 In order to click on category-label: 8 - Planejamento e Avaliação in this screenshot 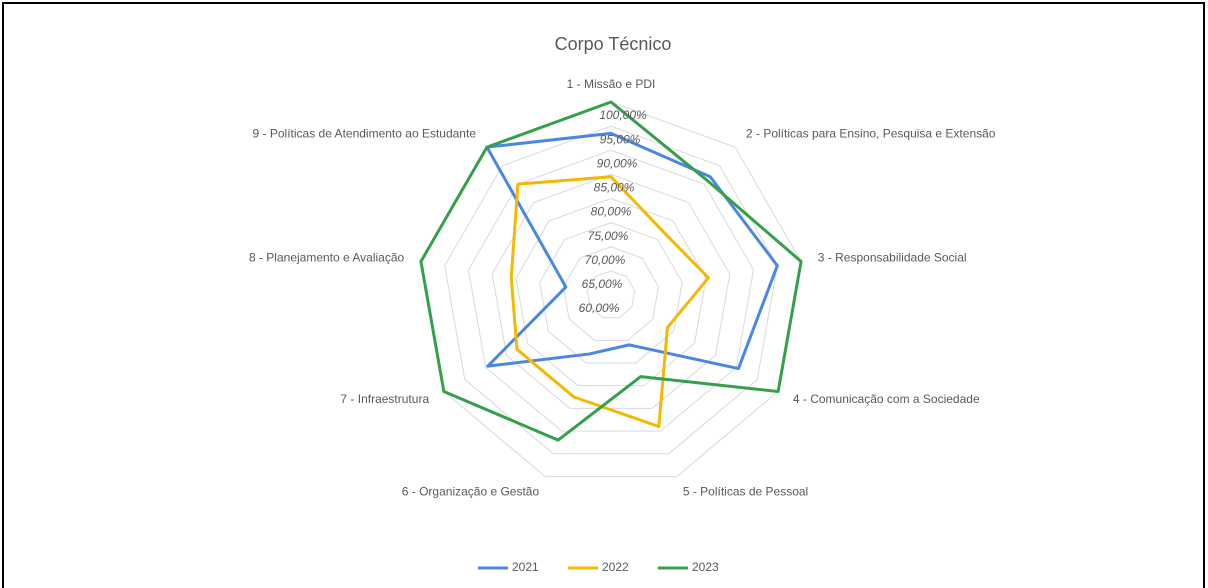, I will do `click(327, 258)`.